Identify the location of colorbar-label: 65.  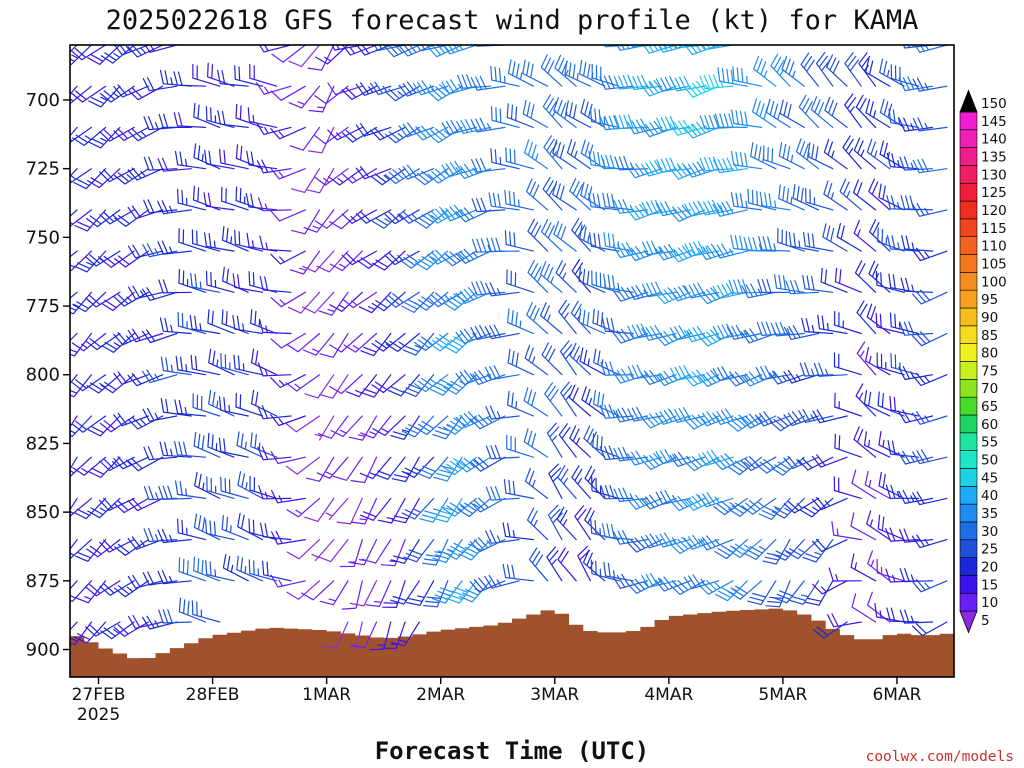
(989, 407).